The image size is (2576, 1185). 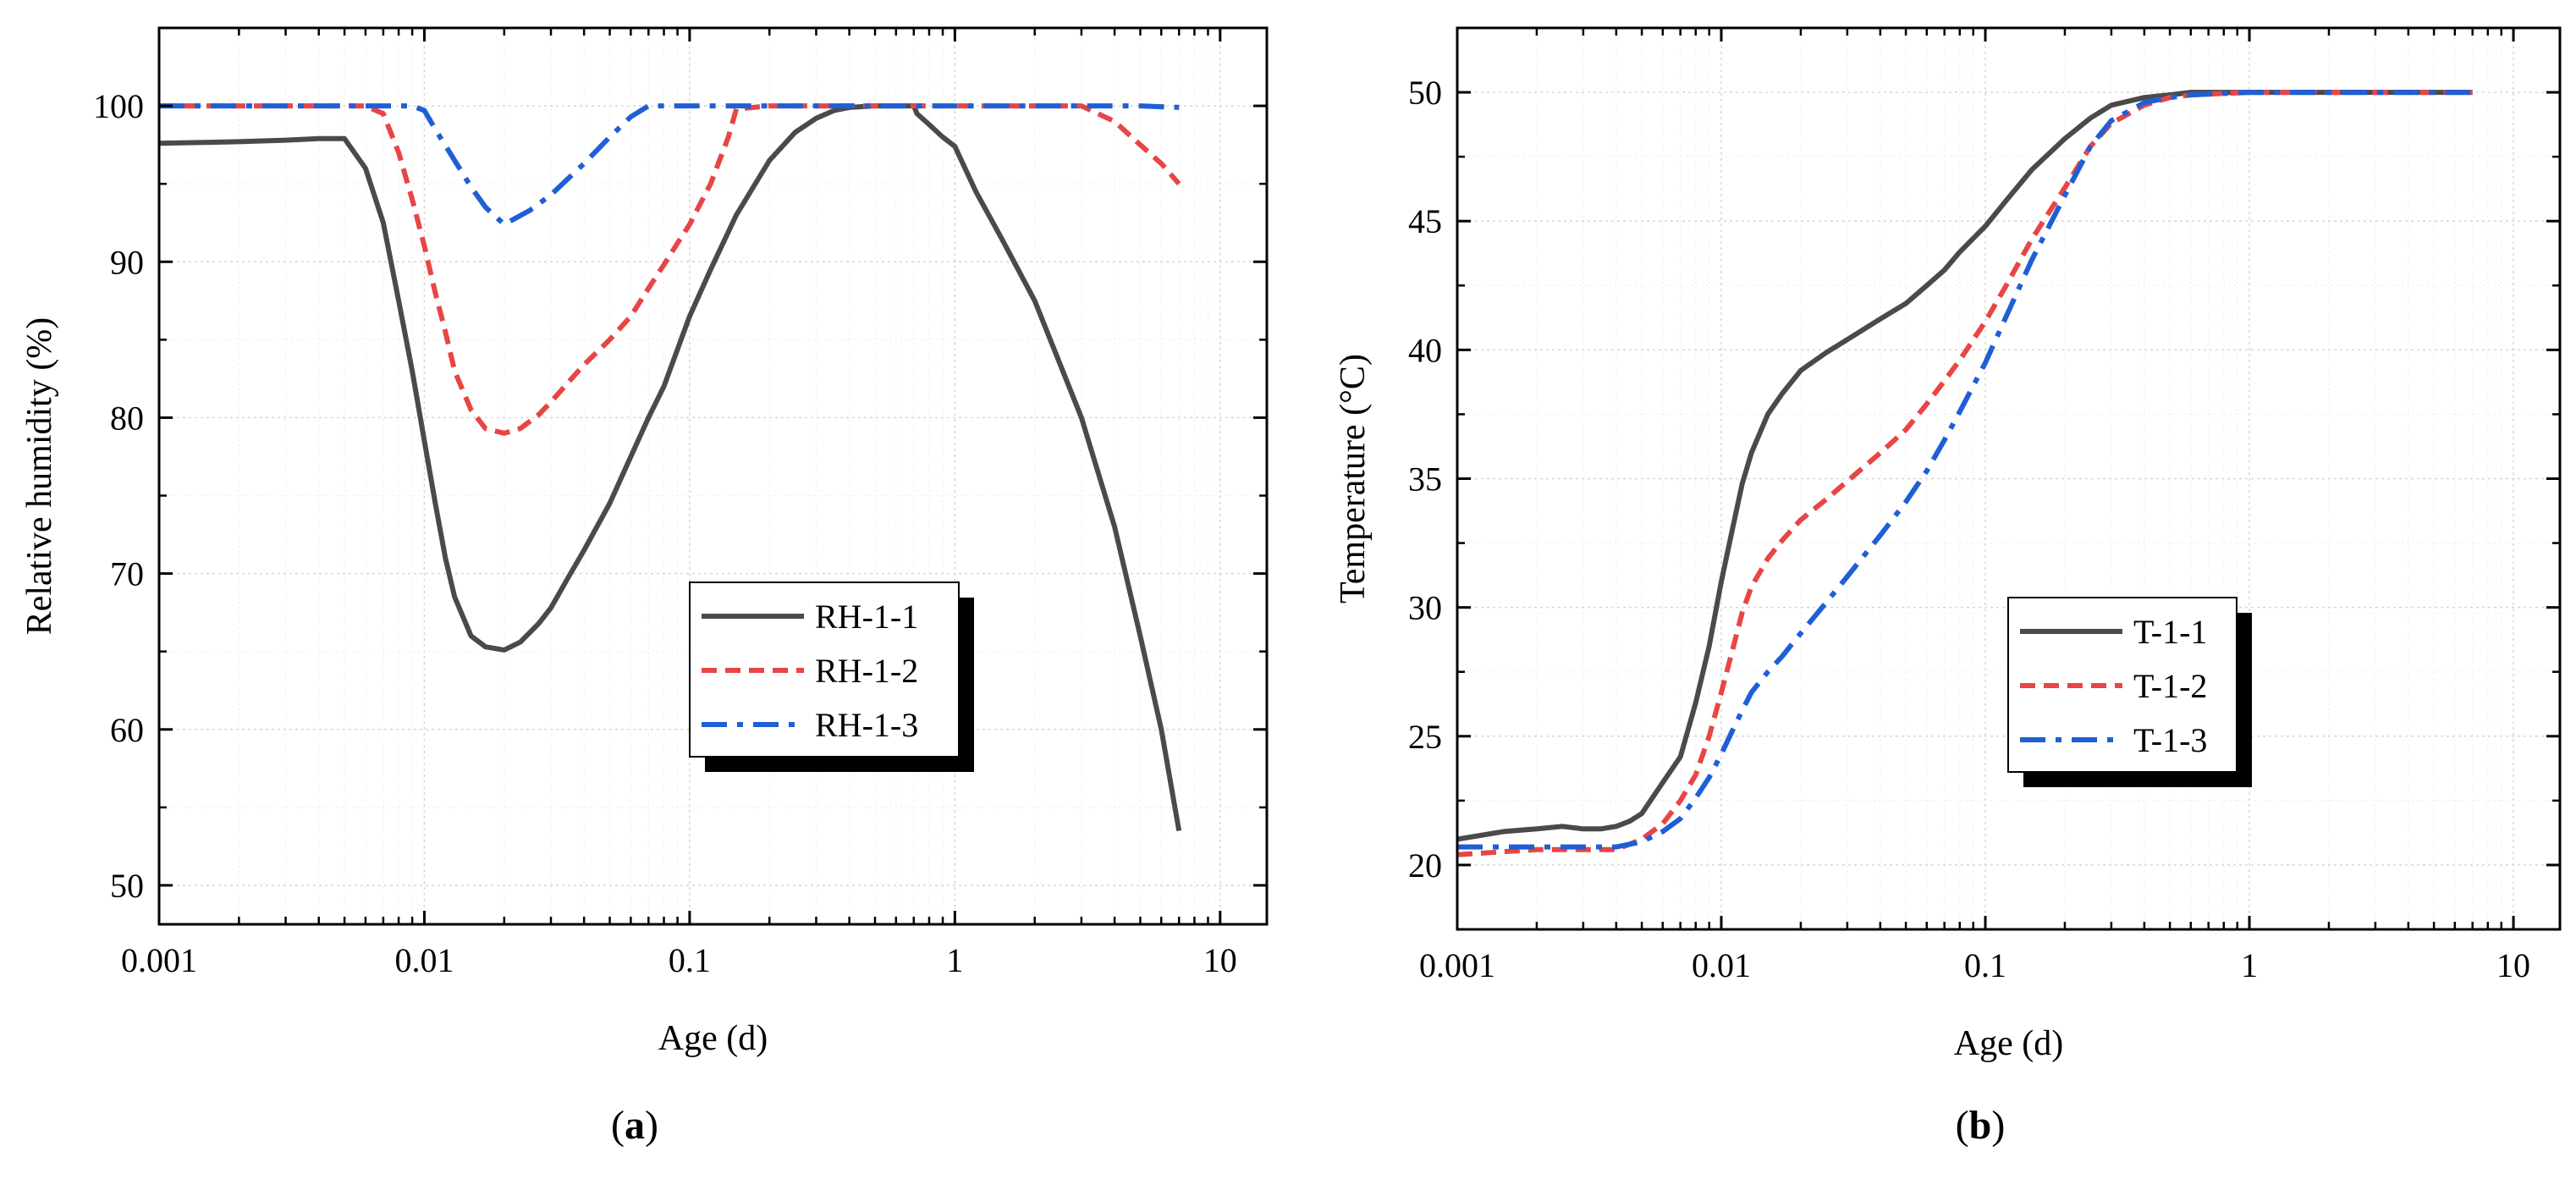 What do you see at coordinates (866, 725) in the screenshot?
I see `legend-label-RH-1-3: RH-1-3` at bounding box center [866, 725].